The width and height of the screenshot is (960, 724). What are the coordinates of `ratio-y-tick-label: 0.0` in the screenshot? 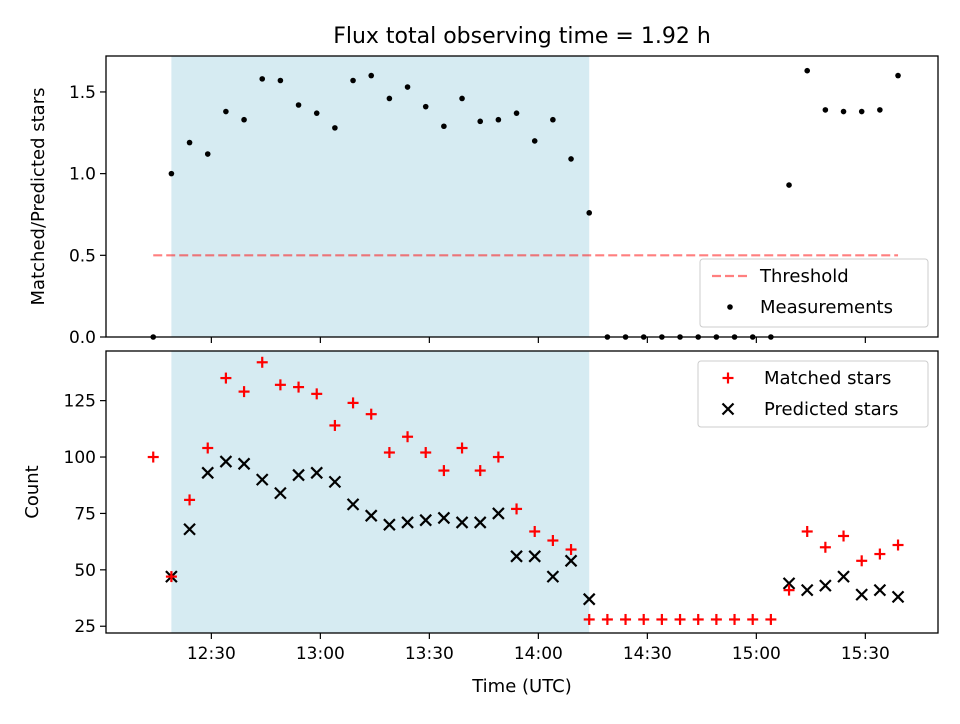 It's located at (82, 338).